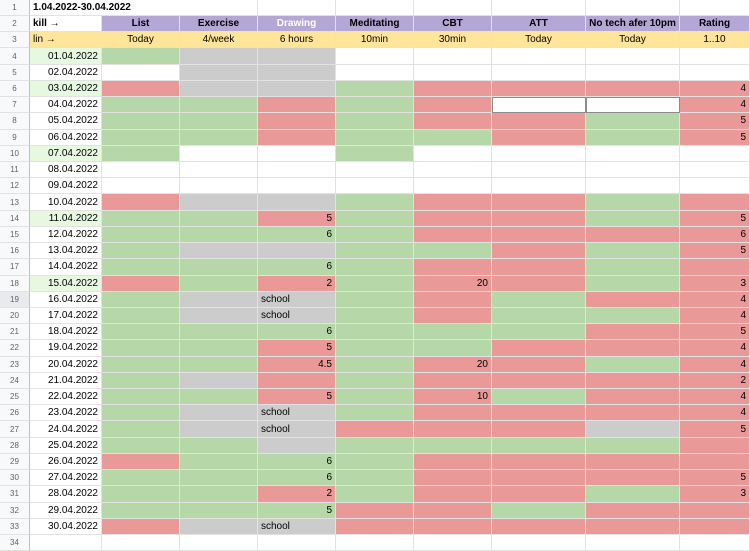 This screenshot has height=551, width=750. I want to click on row-header: 26, so click(15, 413).